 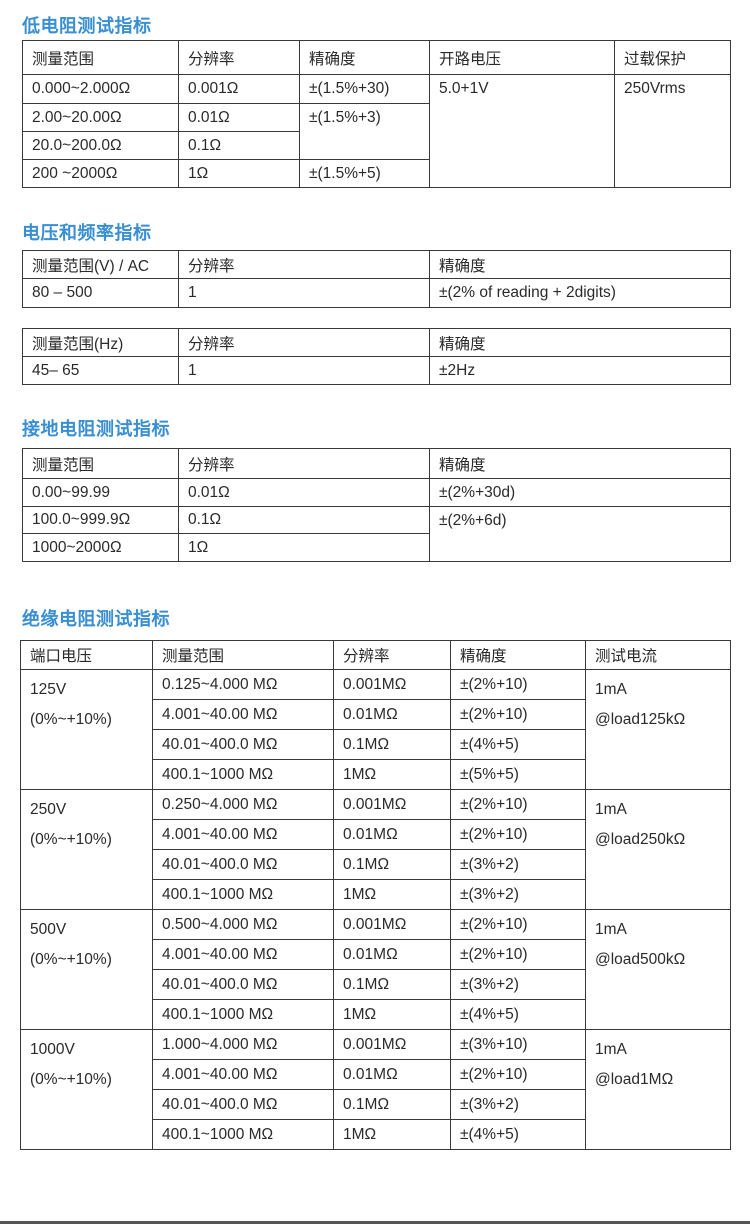 What do you see at coordinates (364, 173) in the screenshot?
I see `accuracy-cell: ±(1.5%+5)` at bounding box center [364, 173].